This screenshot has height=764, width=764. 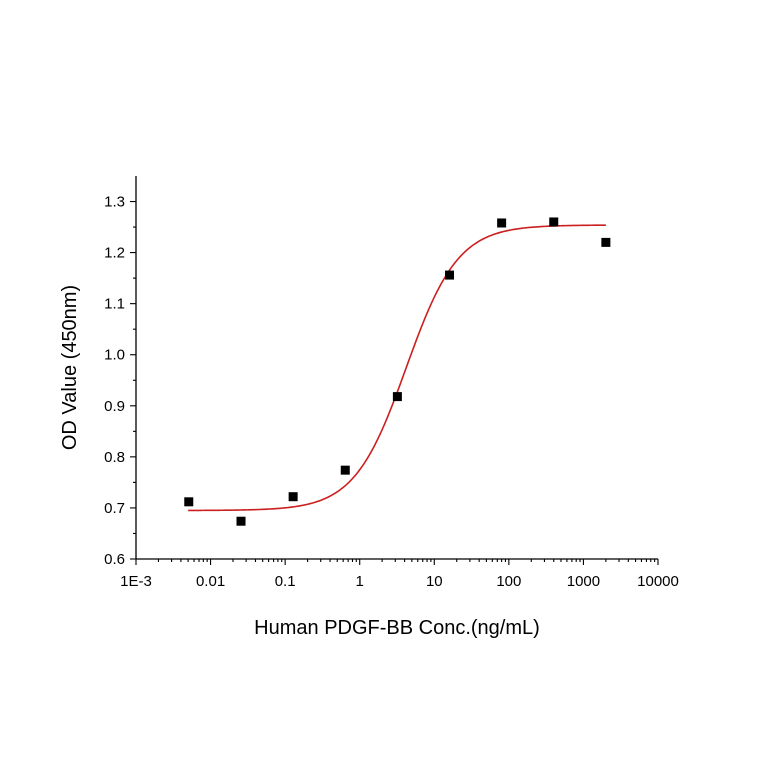 I want to click on y-tick-label: 1.1, so click(x=114, y=304).